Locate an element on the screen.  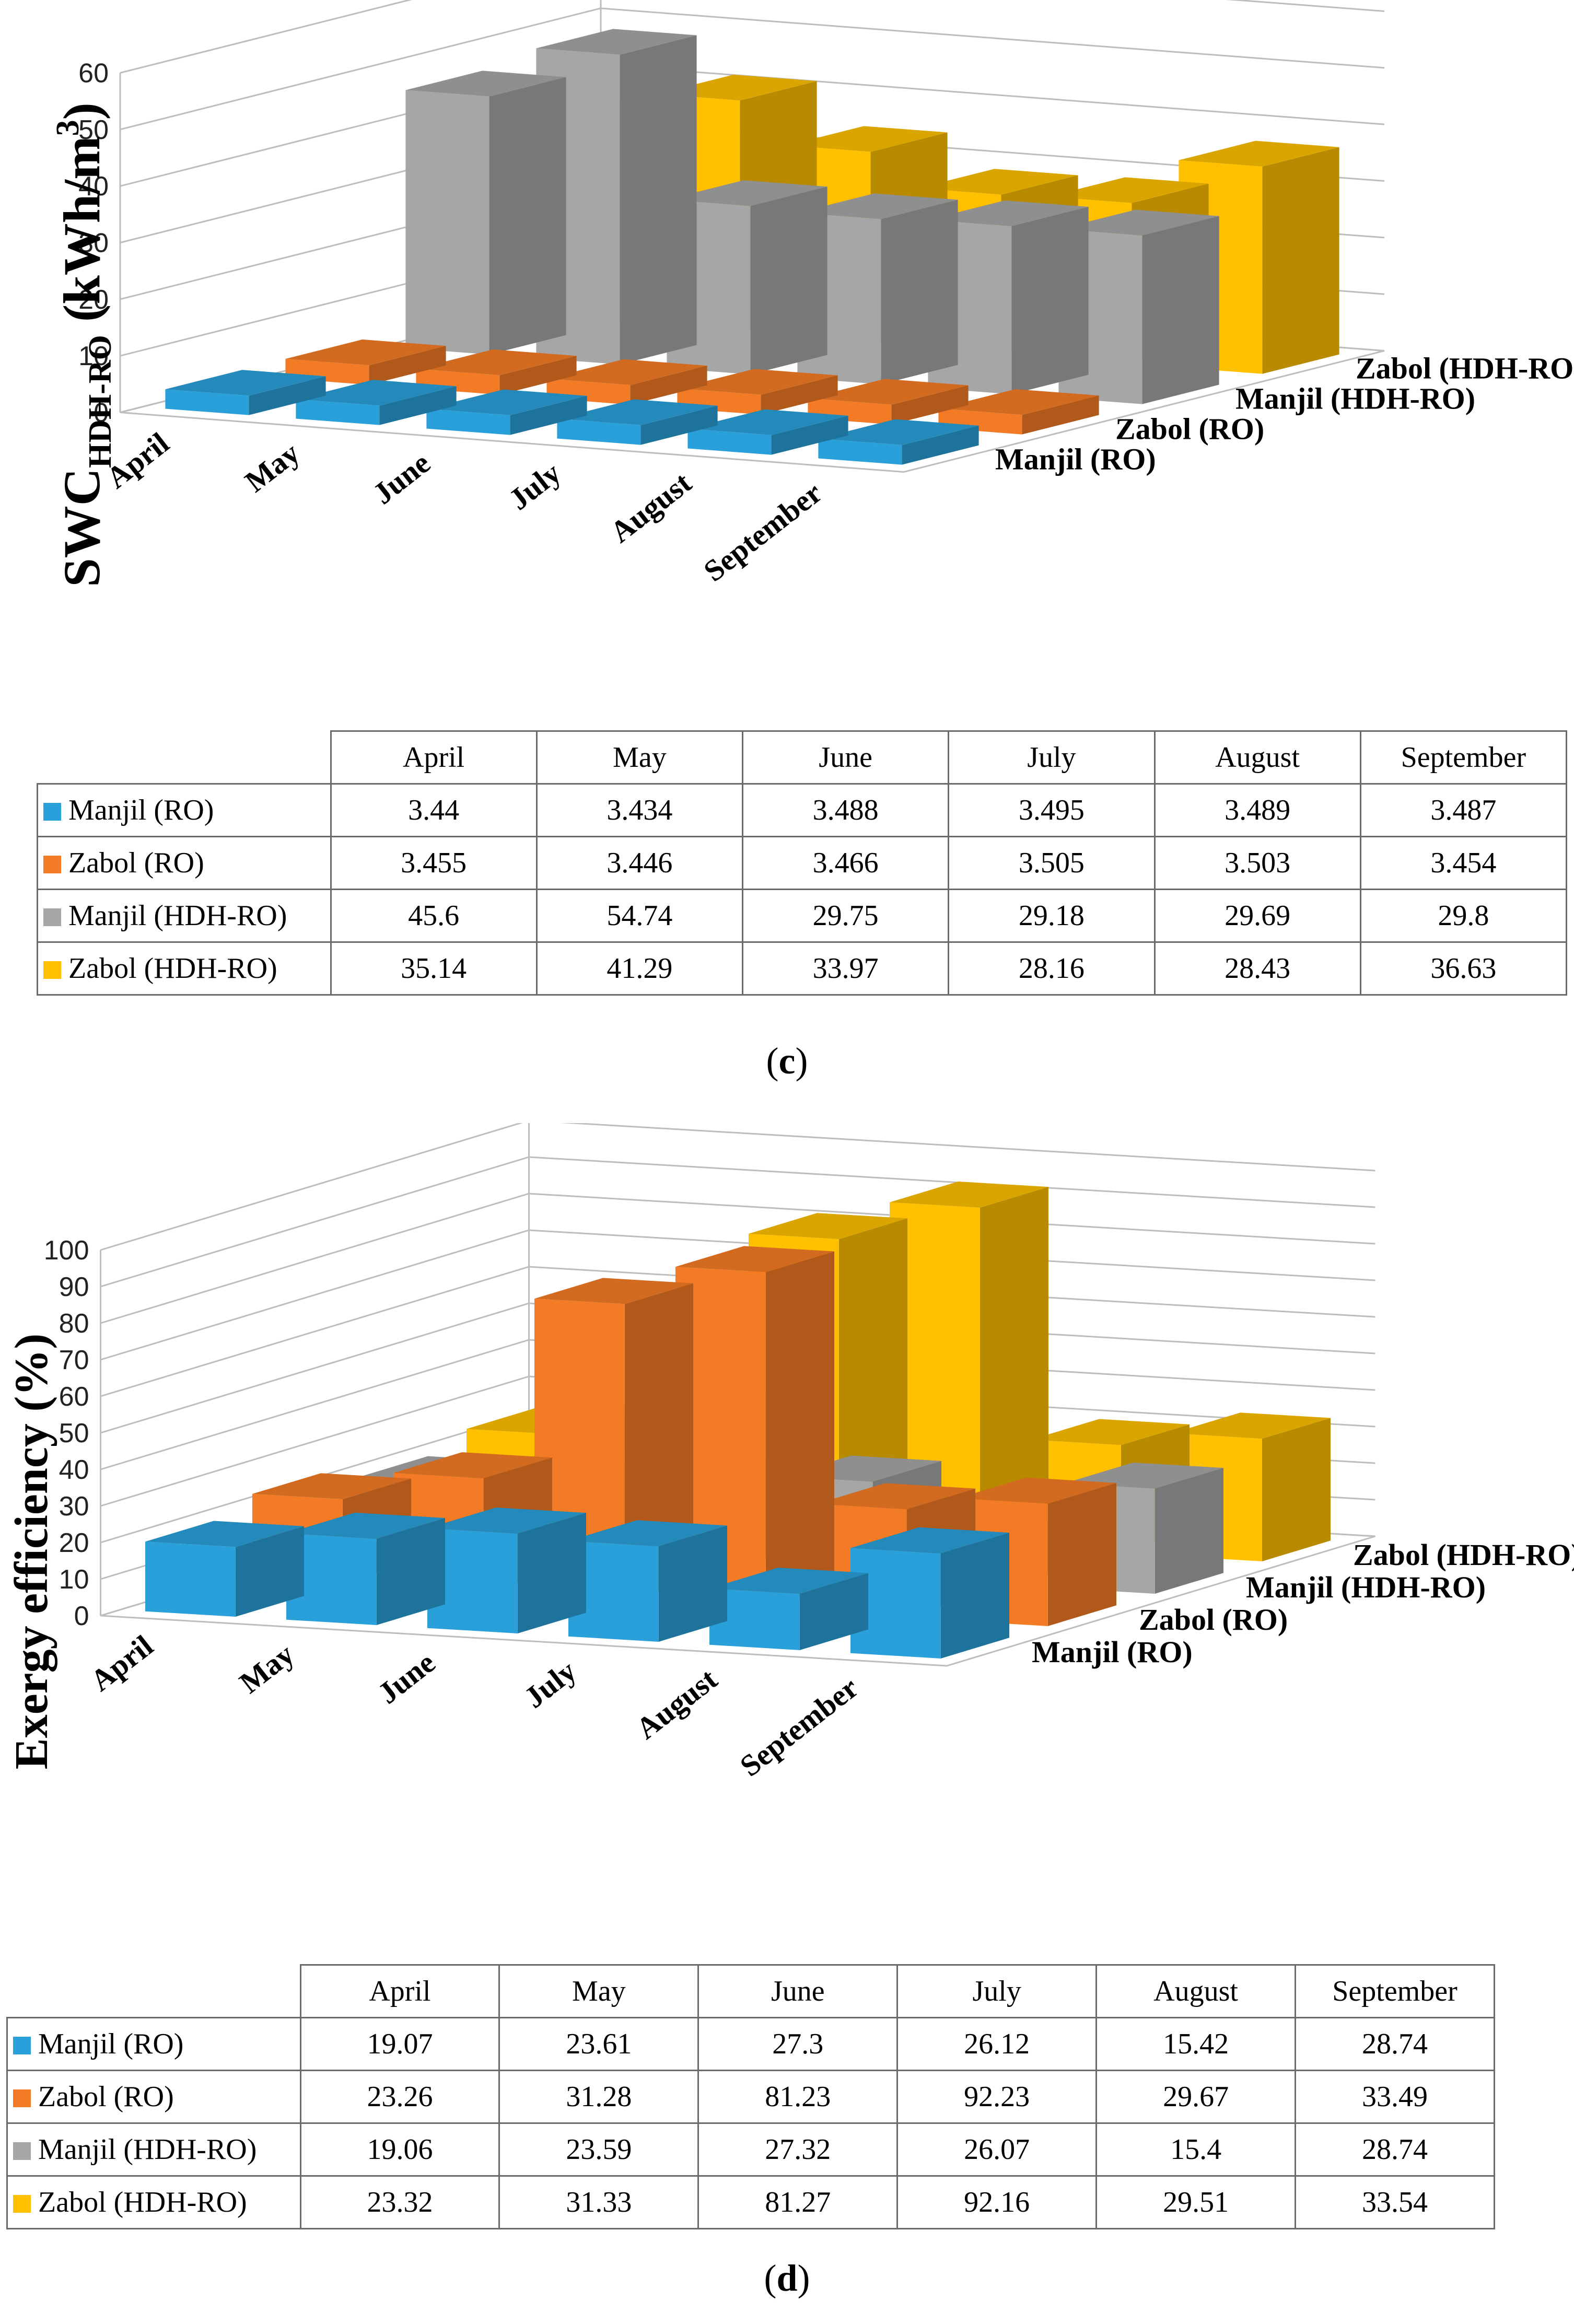
table-cell: 31.33 is located at coordinates (598, 2202).